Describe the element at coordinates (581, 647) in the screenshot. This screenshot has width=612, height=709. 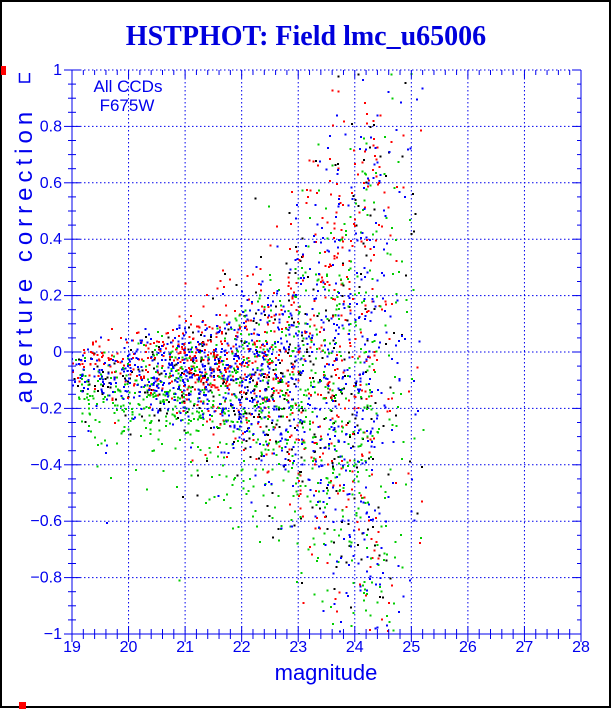
I see `x-tick-label: 28` at that location.